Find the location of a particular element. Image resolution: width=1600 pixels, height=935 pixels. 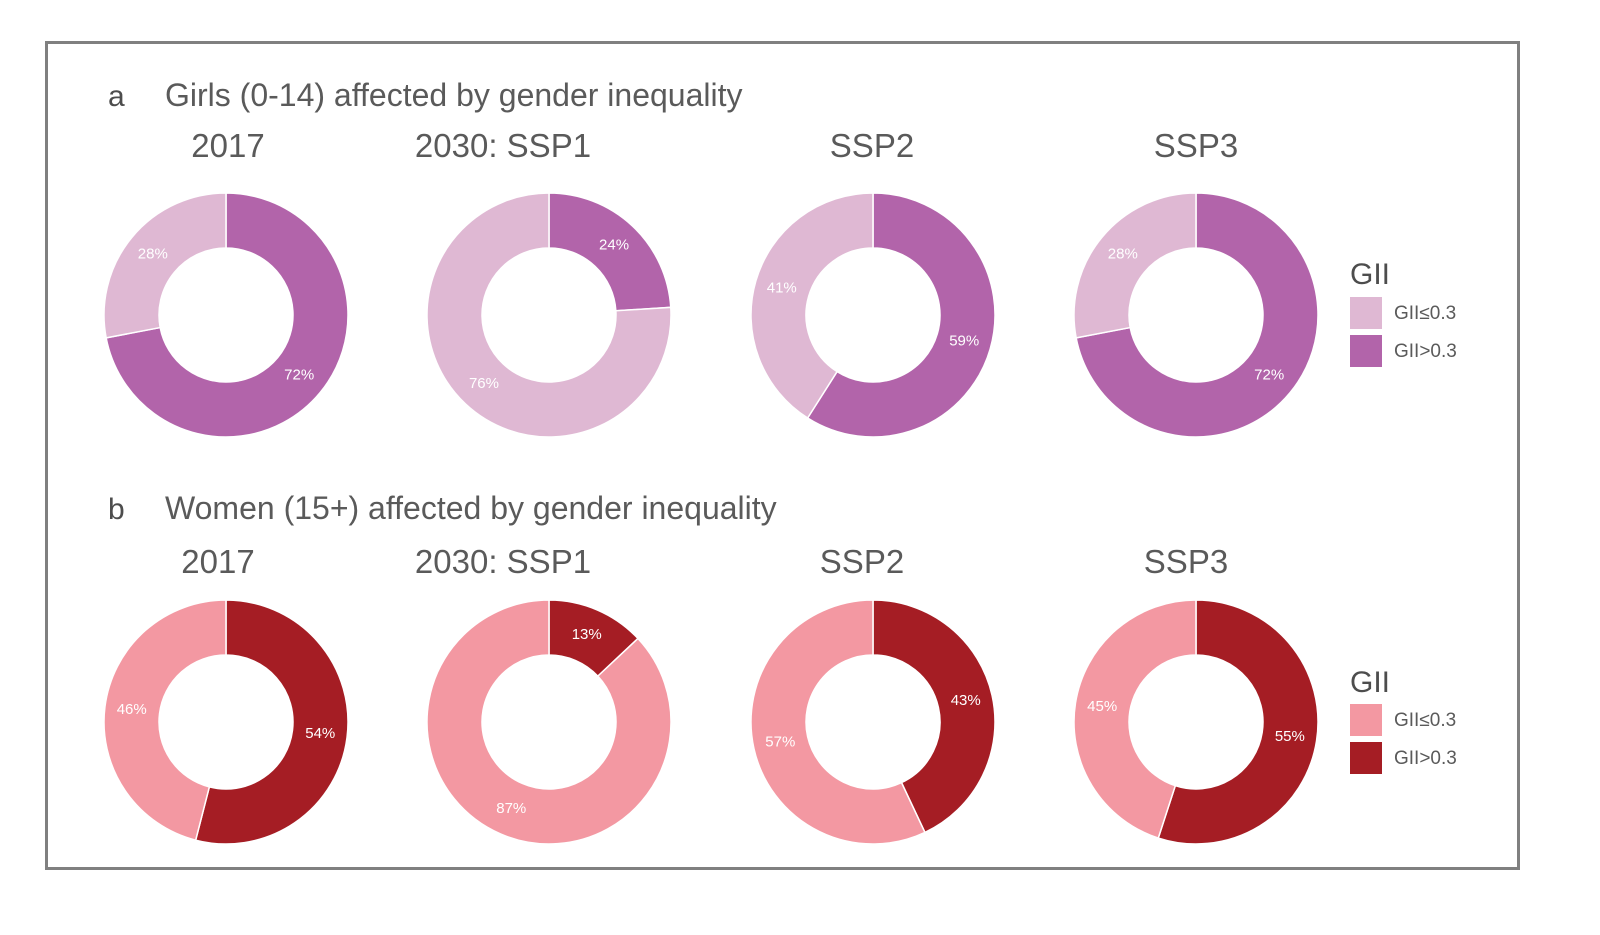

donut-4: SSP3 72% 28% is located at coordinates (1196, 282).